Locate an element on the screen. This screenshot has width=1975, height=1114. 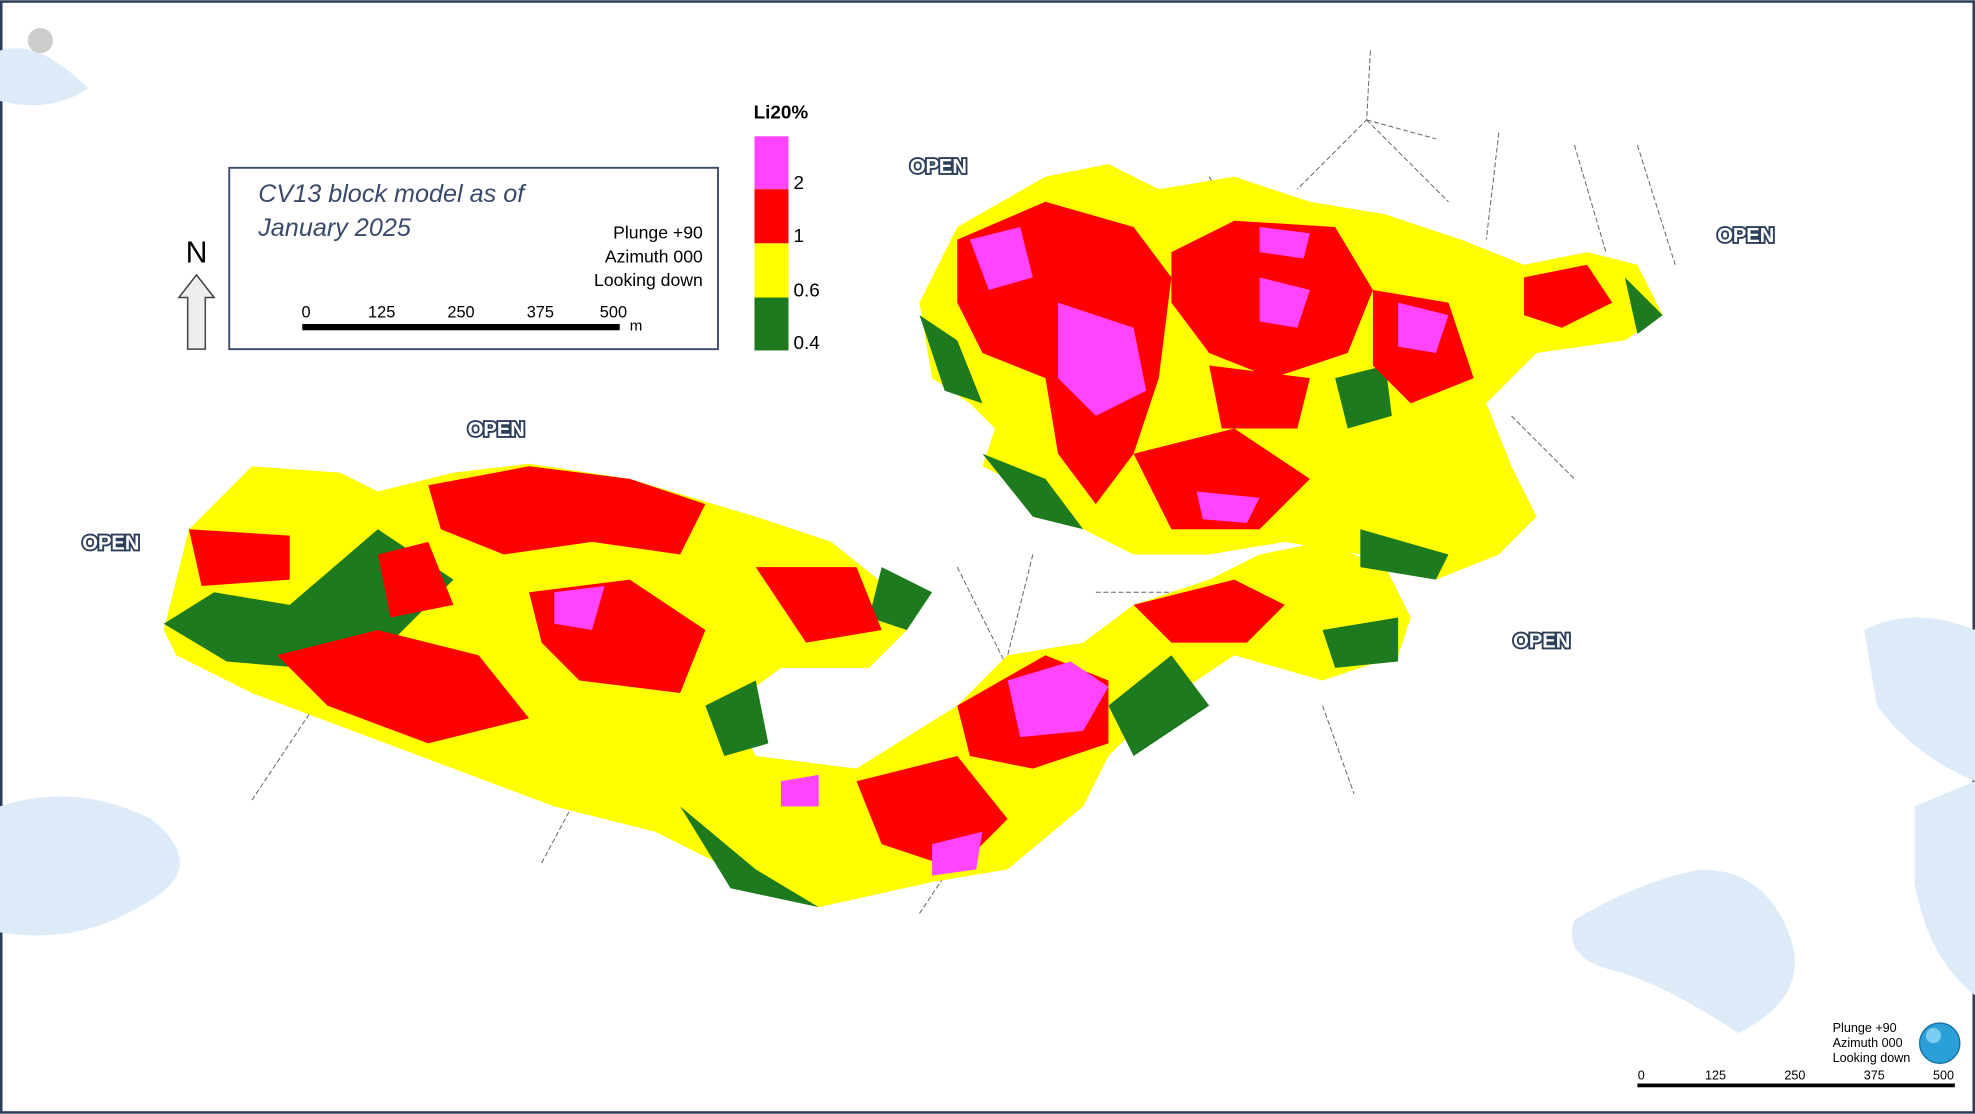
inset-title: January 2025 is located at coordinates (334, 228).